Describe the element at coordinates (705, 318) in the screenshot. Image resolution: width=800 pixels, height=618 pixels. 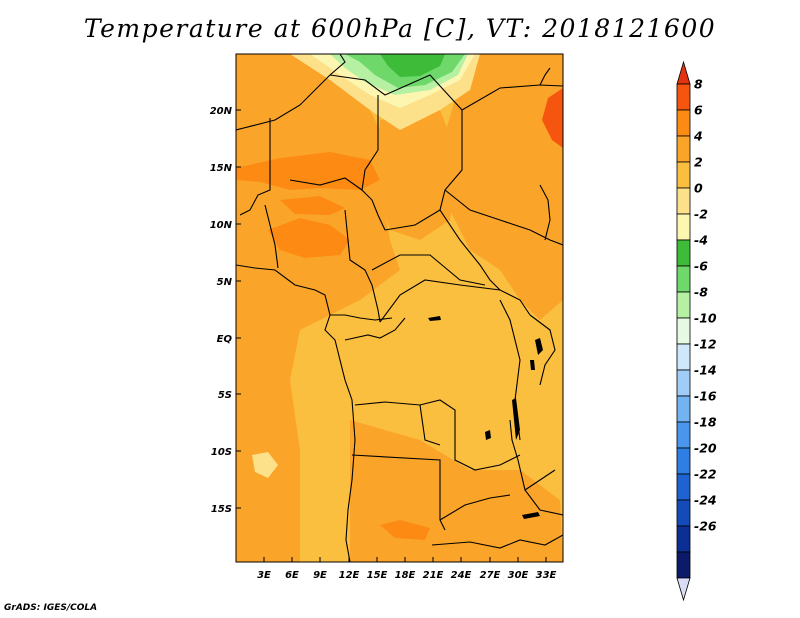
I see `colorbar-label: -10` at that location.